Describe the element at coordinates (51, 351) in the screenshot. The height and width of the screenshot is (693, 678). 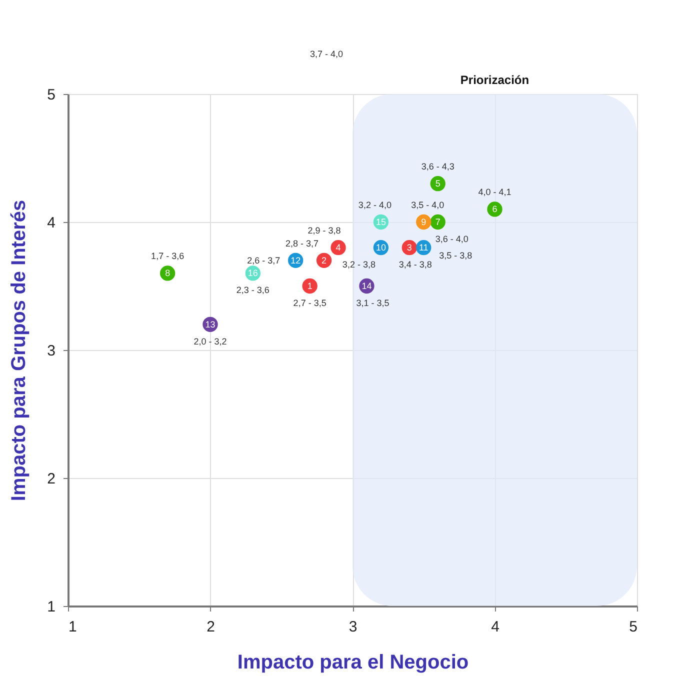
I see `y-tick-label: 3` at that location.